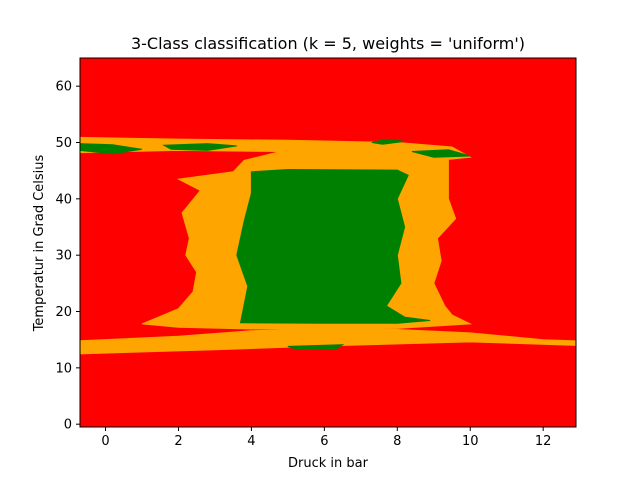  What do you see at coordinates (543, 441) in the screenshot?
I see `x-tick-label: 12` at bounding box center [543, 441].